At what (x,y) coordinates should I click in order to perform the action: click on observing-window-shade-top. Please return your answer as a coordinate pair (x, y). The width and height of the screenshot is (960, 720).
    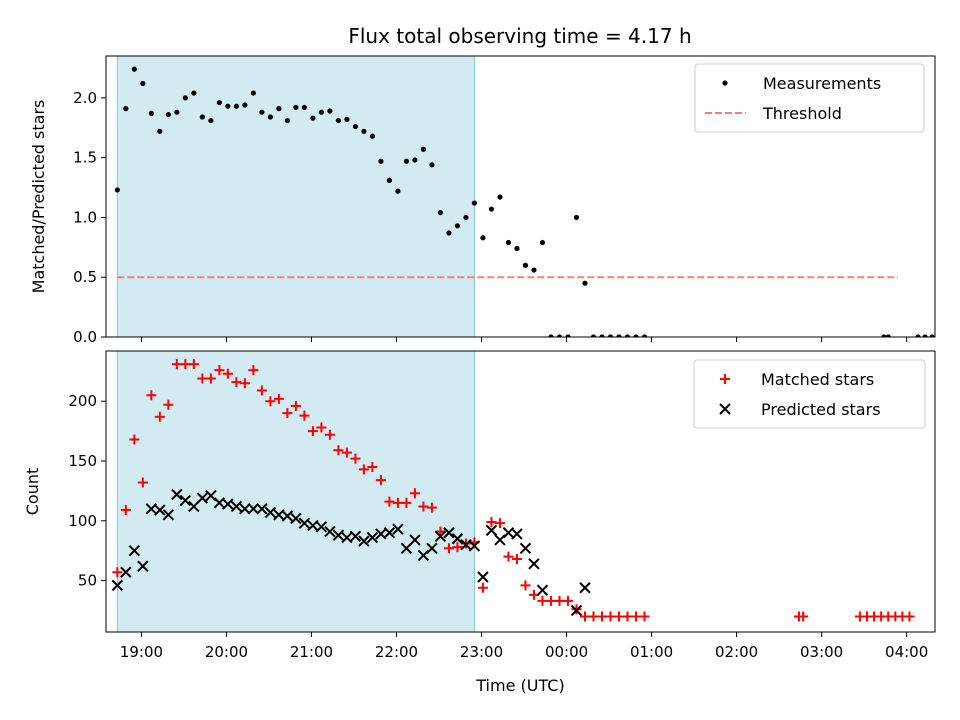
    Looking at the image, I should click on (295, 196).